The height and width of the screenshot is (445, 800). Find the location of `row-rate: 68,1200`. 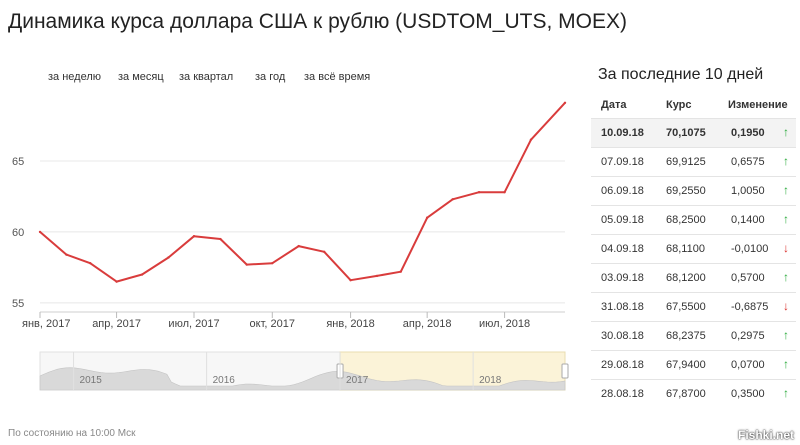

row-rate: 68,1200 is located at coordinates (686, 278).